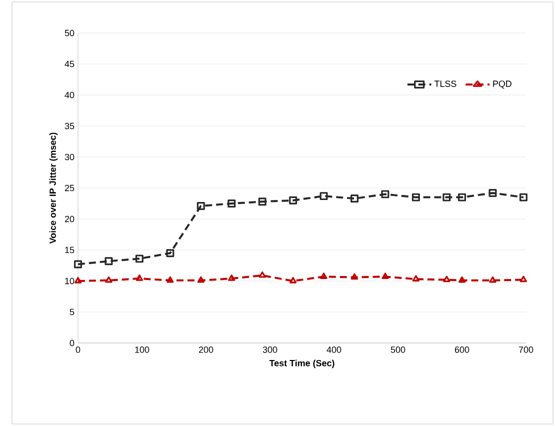  Describe the element at coordinates (526, 349) in the screenshot. I see `x-tick-label: 700` at that location.